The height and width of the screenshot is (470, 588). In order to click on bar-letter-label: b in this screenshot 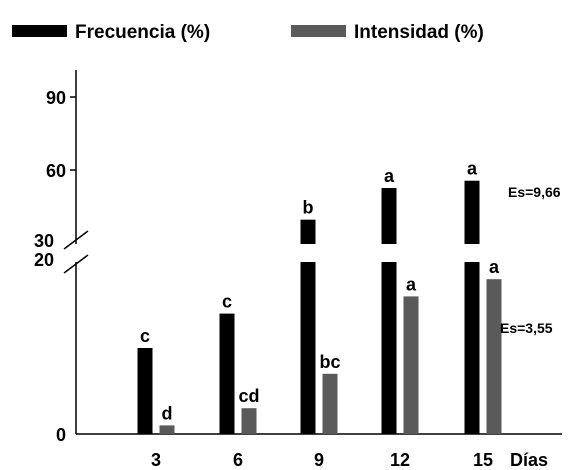, I will do `click(308, 208)`.